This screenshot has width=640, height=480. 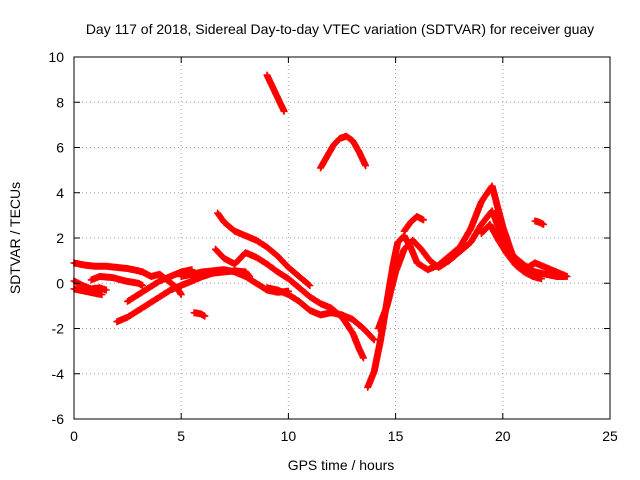 What do you see at coordinates (60, 193) in the screenshot?
I see `y-tick-label: 4` at bounding box center [60, 193].